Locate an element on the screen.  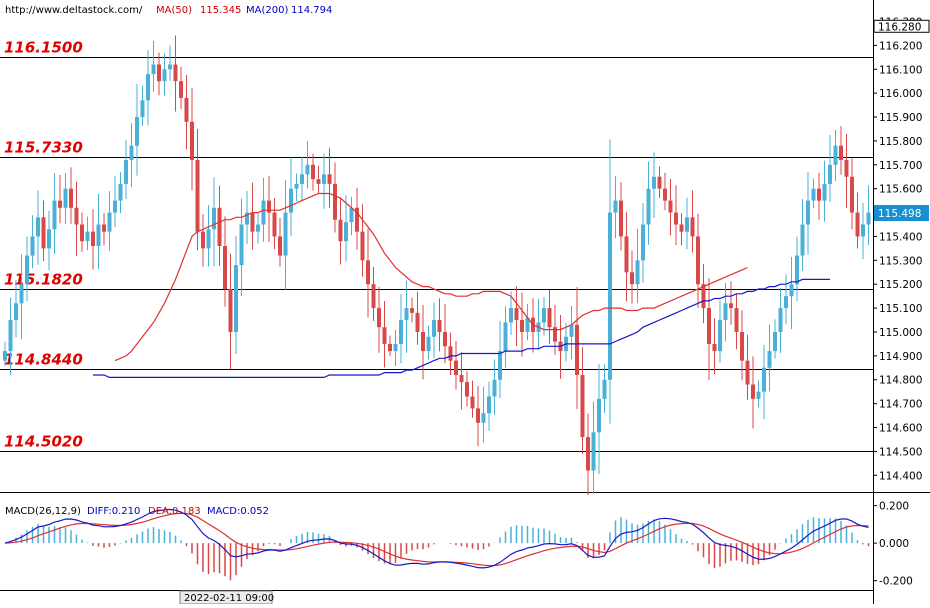
ma200-label: MA(200) is located at coordinates (267, 10).